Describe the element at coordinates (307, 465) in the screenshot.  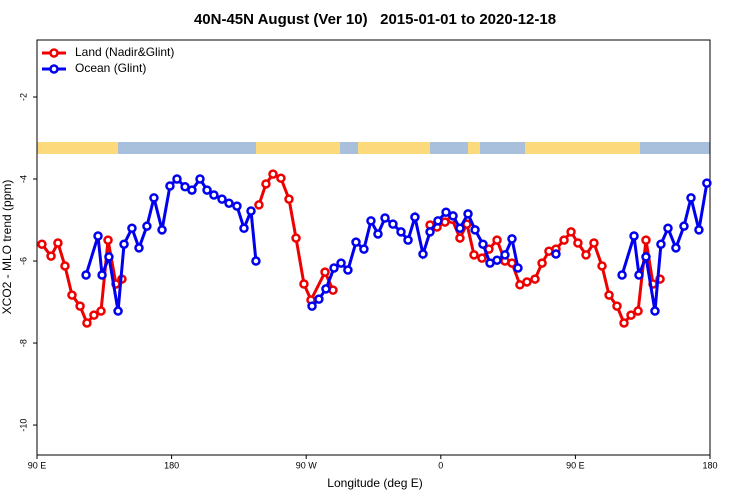
I see `x-tick-label: 90 W` at that location.